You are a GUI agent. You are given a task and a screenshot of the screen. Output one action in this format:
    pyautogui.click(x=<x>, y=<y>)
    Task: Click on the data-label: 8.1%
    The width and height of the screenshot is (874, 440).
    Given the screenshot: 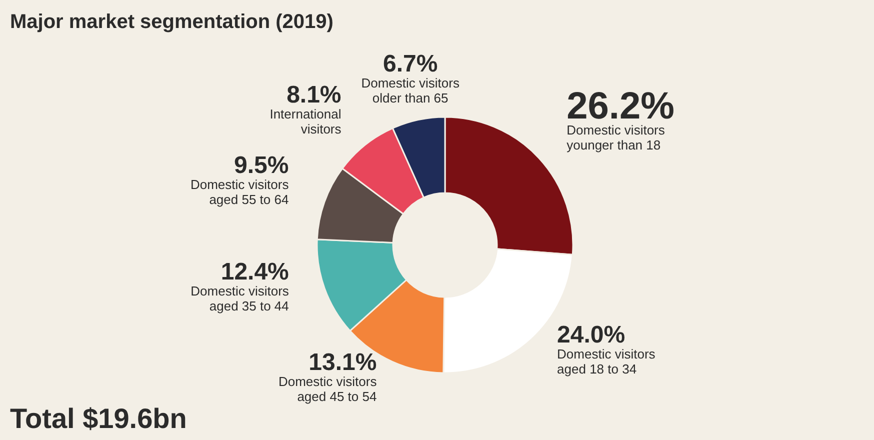 What is the action you would take?
    pyautogui.click(x=314, y=95)
    